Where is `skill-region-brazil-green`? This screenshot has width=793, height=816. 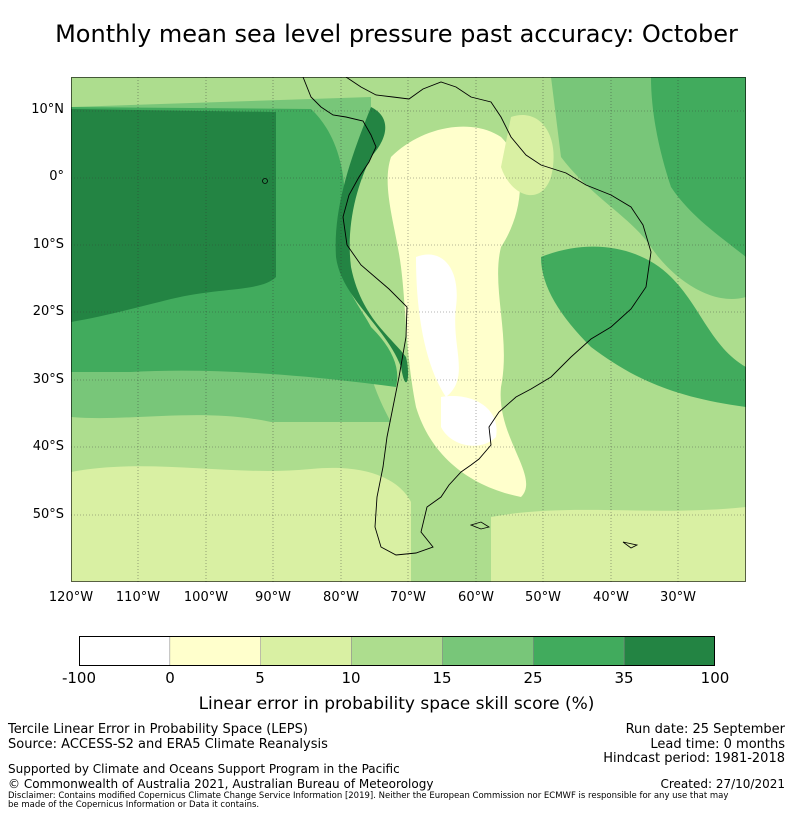
skill-region-brazil-green is located at coordinates (643, 326).